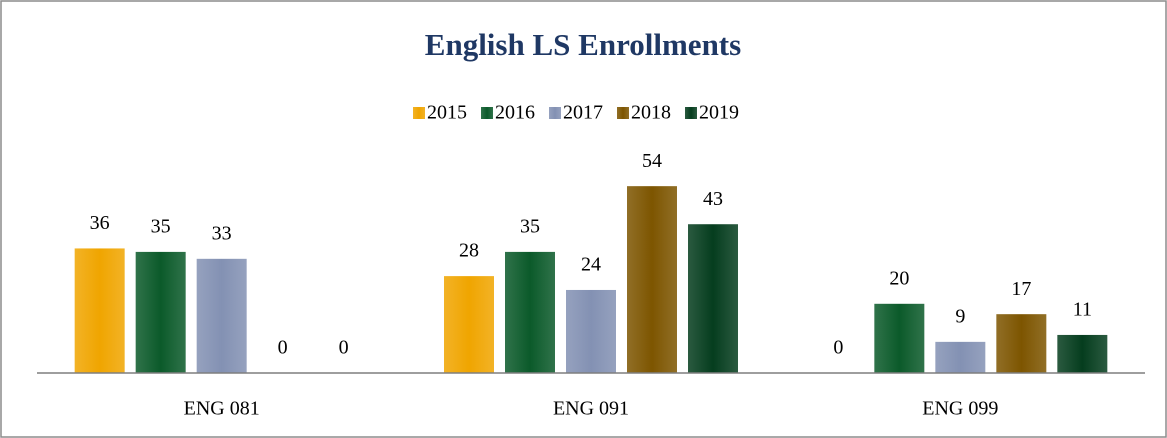 The width and height of the screenshot is (1167, 438). I want to click on data-label: 43, so click(713, 199).